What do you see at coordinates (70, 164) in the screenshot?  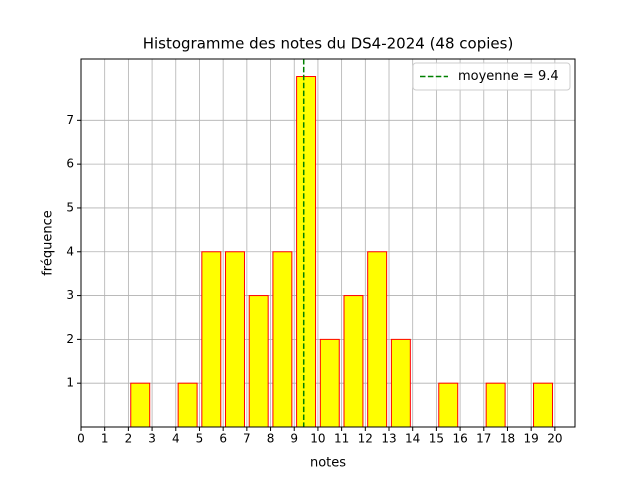 I see `y-tick-label: 6` at bounding box center [70, 164].